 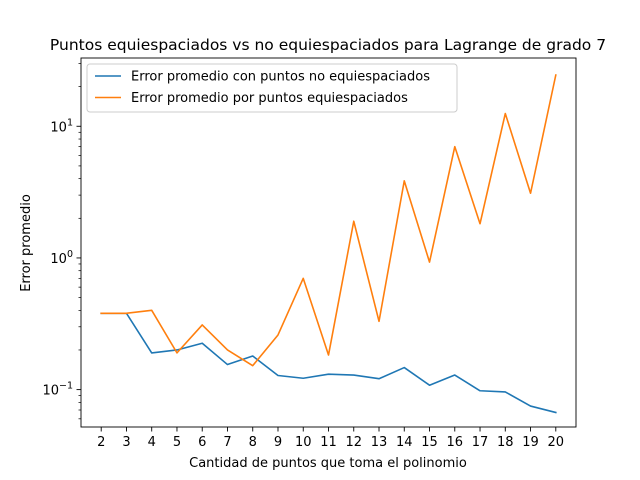 What do you see at coordinates (328, 442) in the screenshot?
I see `x-tick-label: 11` at bounding box center [328, 442].